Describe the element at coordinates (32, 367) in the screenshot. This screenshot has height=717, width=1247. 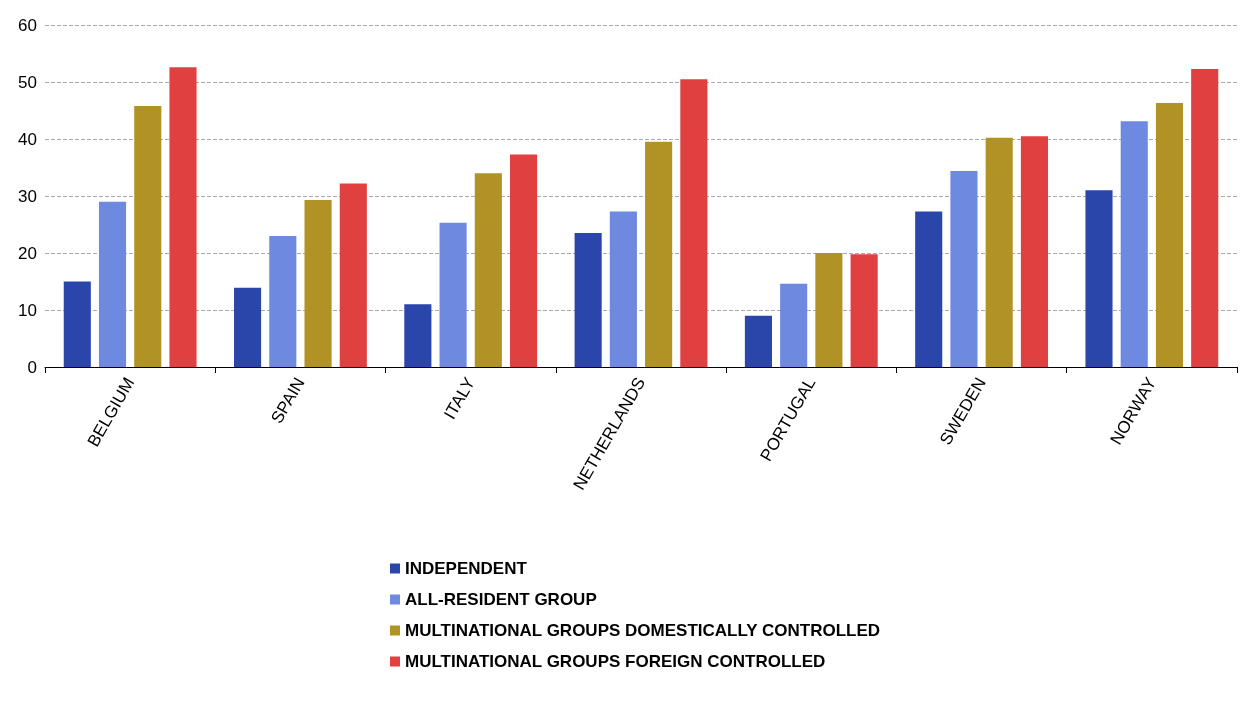
I see `y-tick-label: 0` at that location.